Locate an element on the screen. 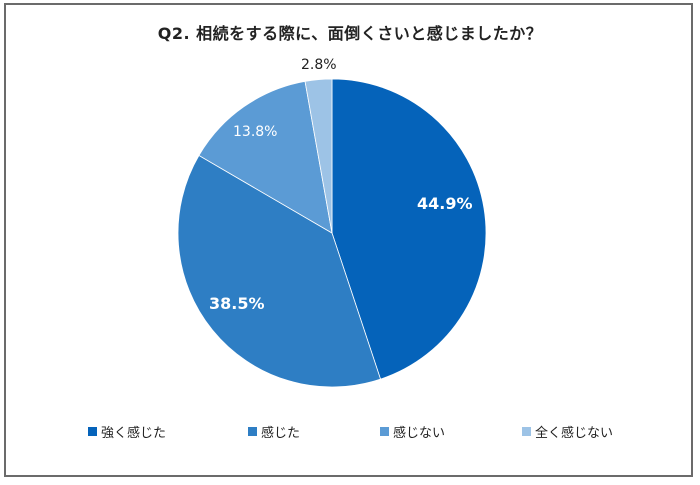 This screenshot has width=700, height=485. legend-item-felt: 感じた is located at coordinates (274, 431).